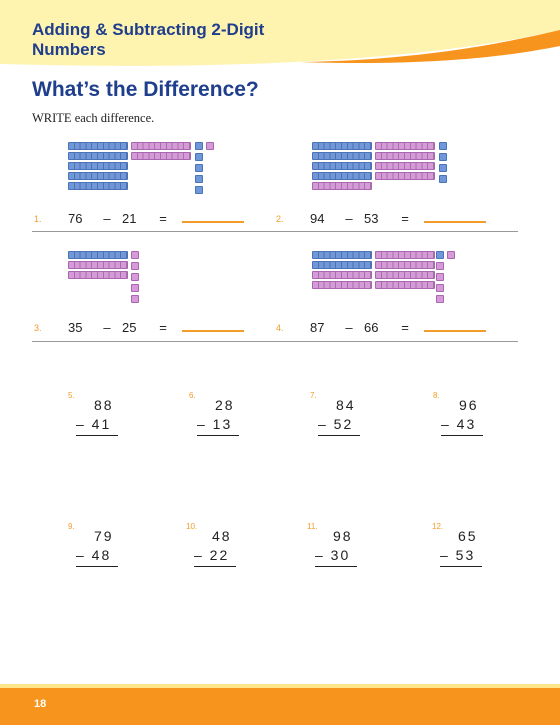 The height and width of the screenshot is (725, 560). I want to click on subtrahend: 66, so click(371, 327).